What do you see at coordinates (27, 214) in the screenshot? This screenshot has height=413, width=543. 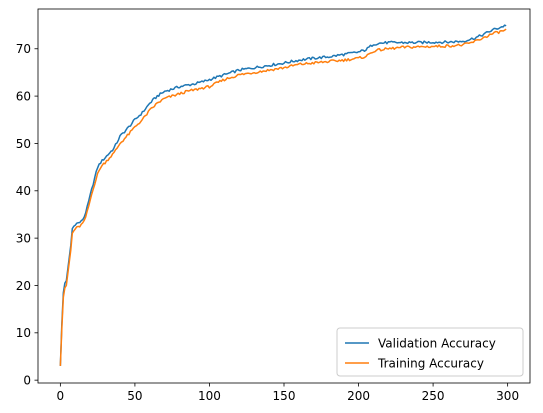 I see `y-axis: 0 10 20 30 40 50 60 70` at bounding box center [27, 214].